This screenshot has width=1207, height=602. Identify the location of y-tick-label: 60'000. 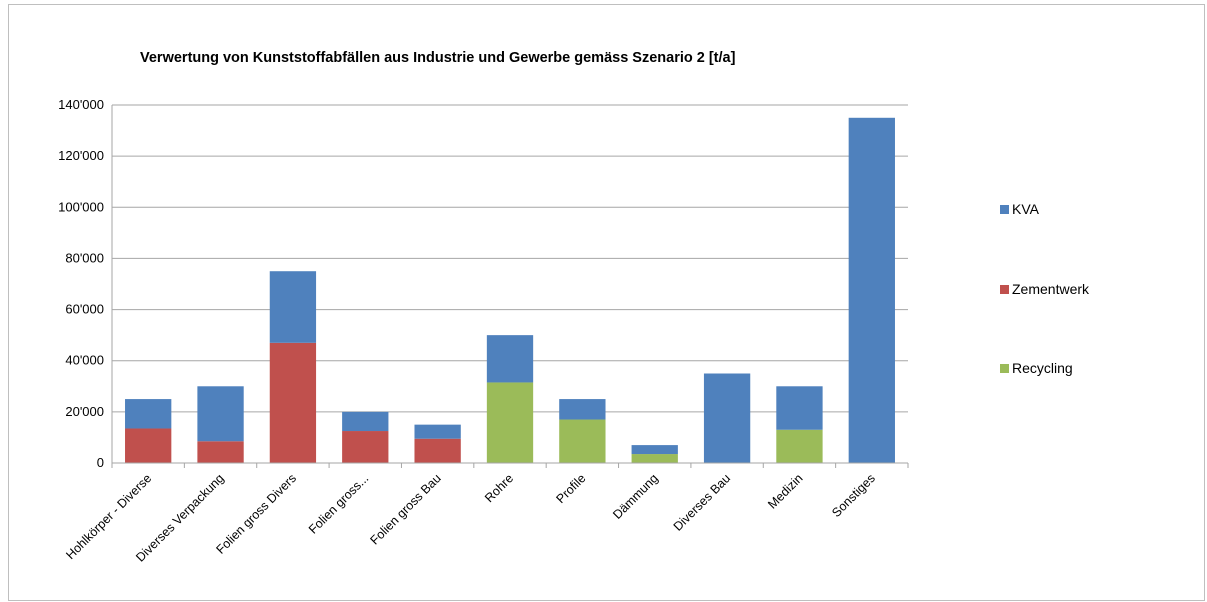
(84, 309).